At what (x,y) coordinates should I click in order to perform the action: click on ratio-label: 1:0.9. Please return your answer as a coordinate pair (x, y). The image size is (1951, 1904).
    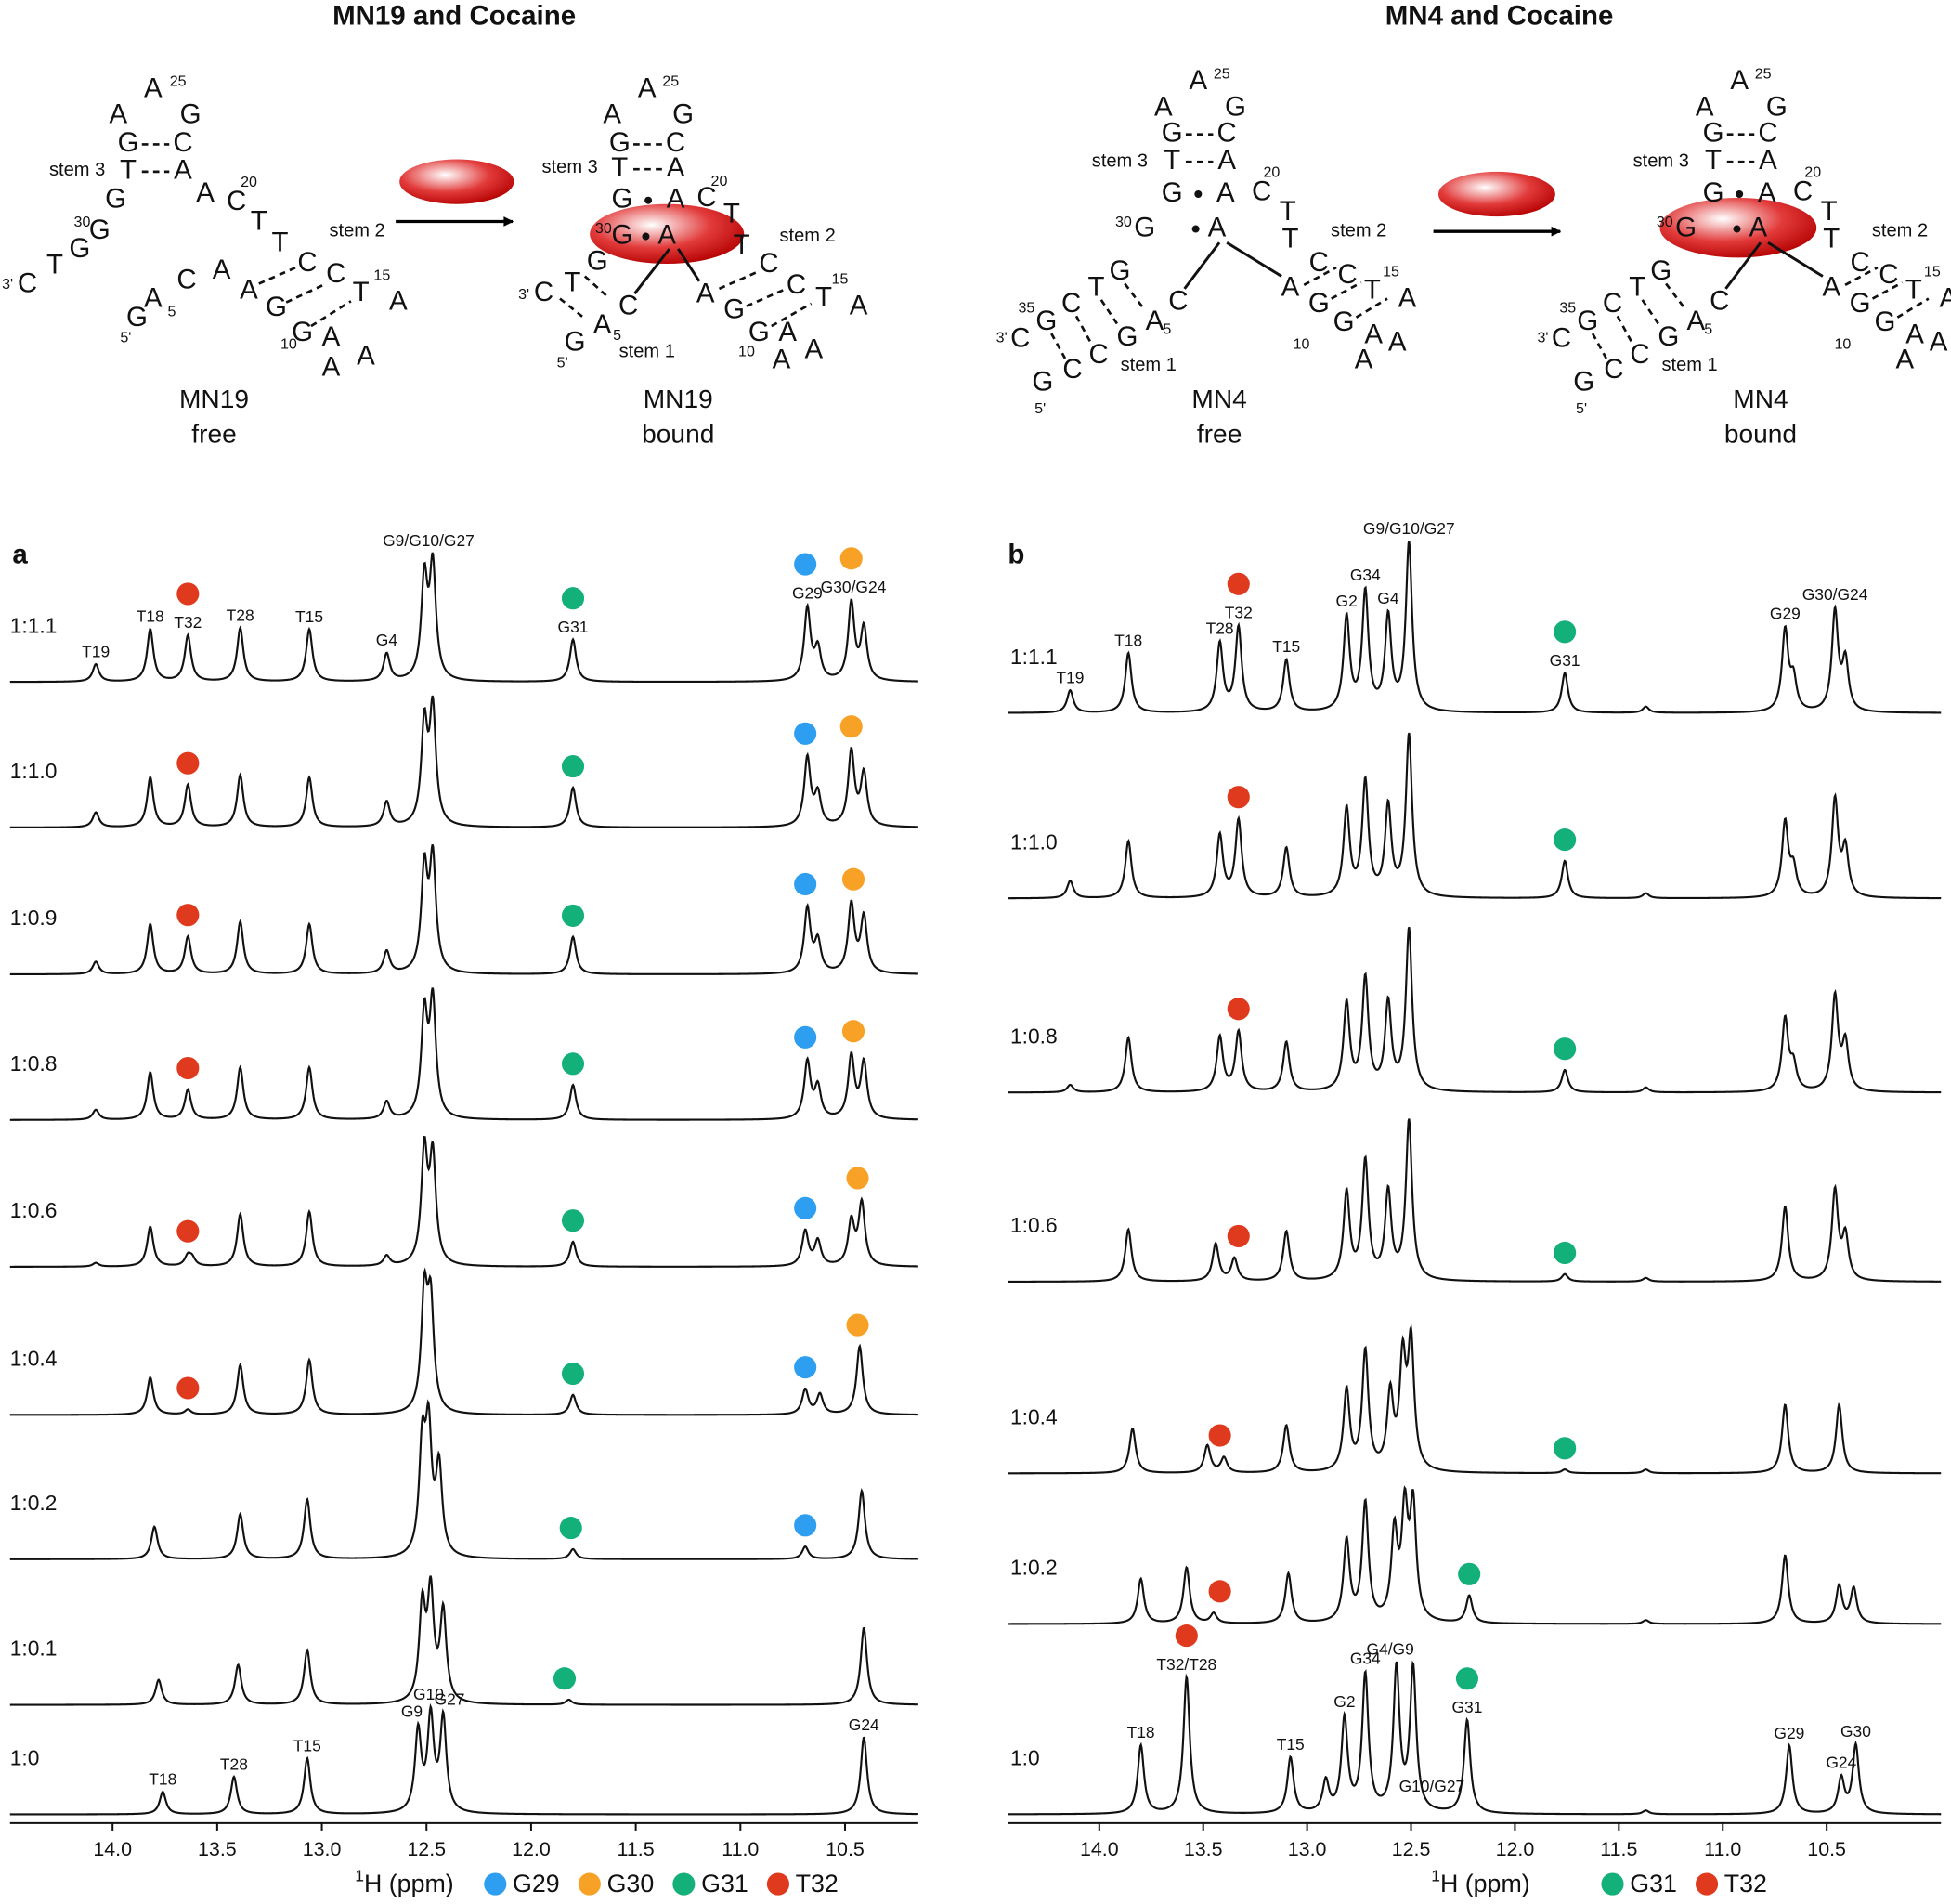
    Looking at the image, I should click on (34, 918).